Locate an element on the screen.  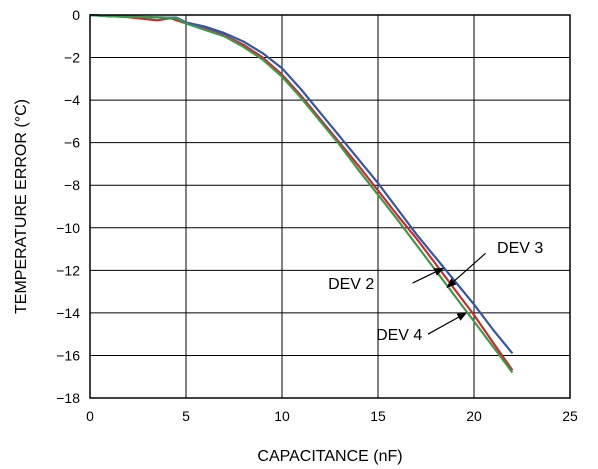
x-tick-labels: 0 5 10 15 20 25 is located at coordinates (332, 416).